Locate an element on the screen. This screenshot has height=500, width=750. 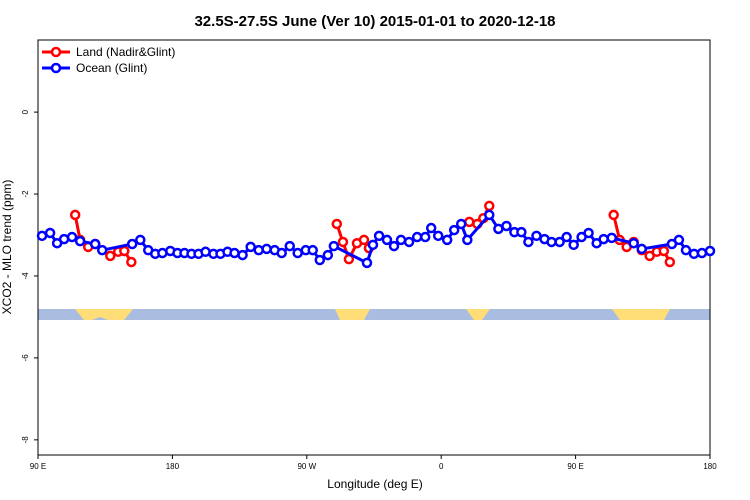
x-tick-label: 90 W is located at coordinates (306, 466).